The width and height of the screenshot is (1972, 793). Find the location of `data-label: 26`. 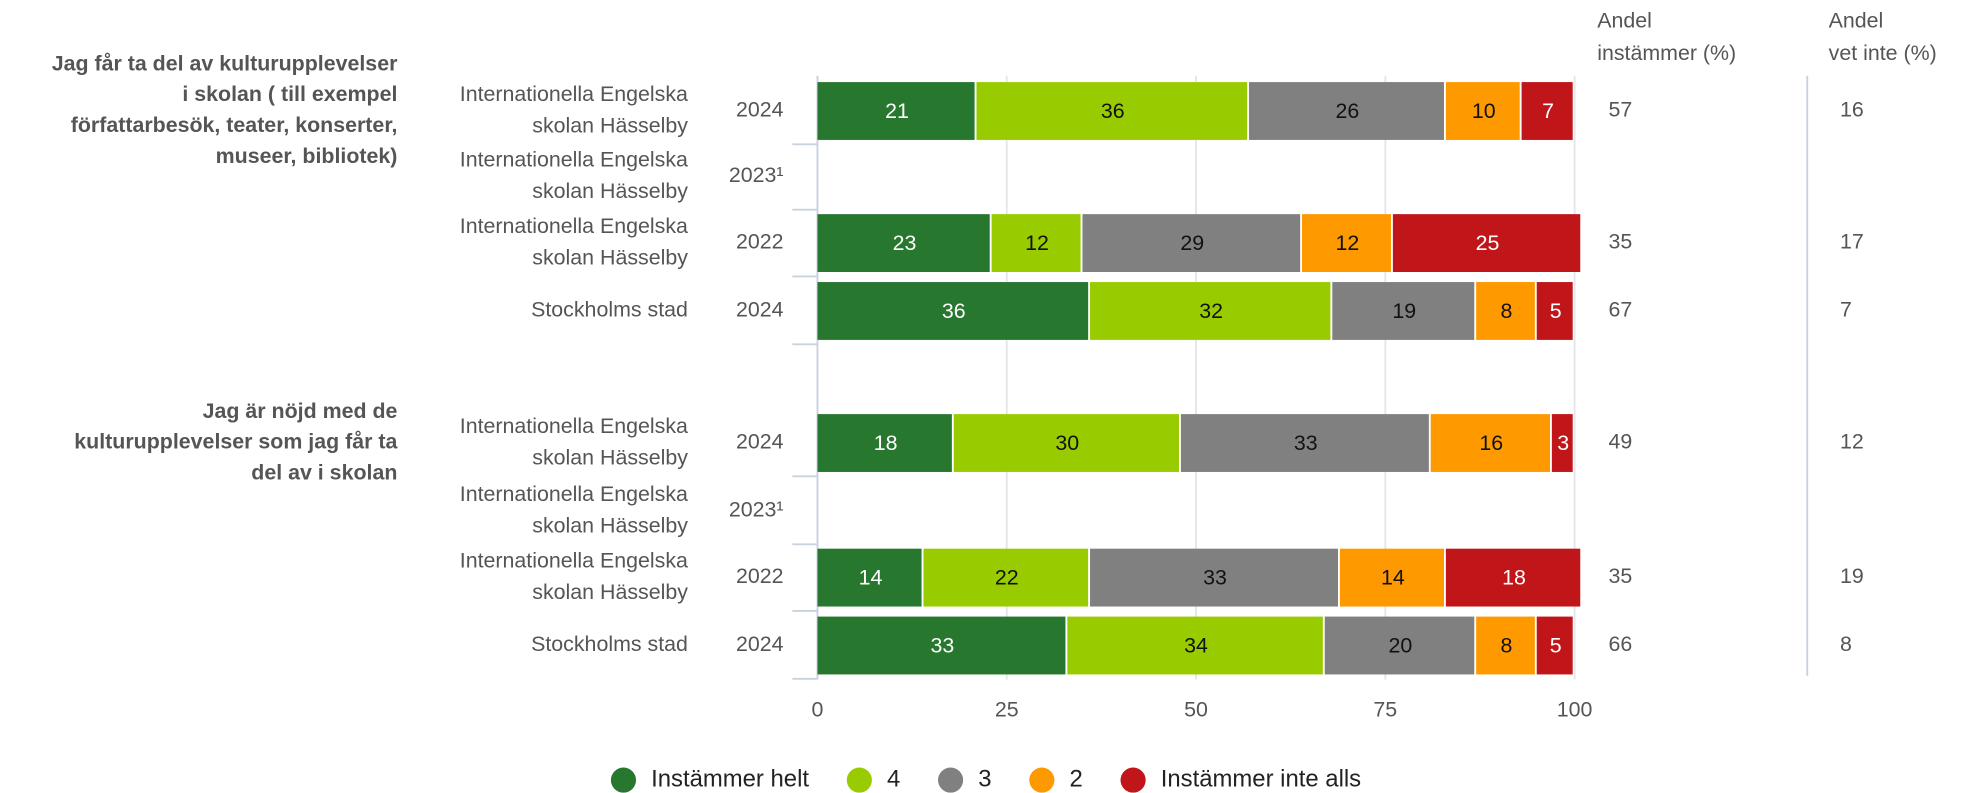

data-label: 26 is located at coordinates (1348, 111).